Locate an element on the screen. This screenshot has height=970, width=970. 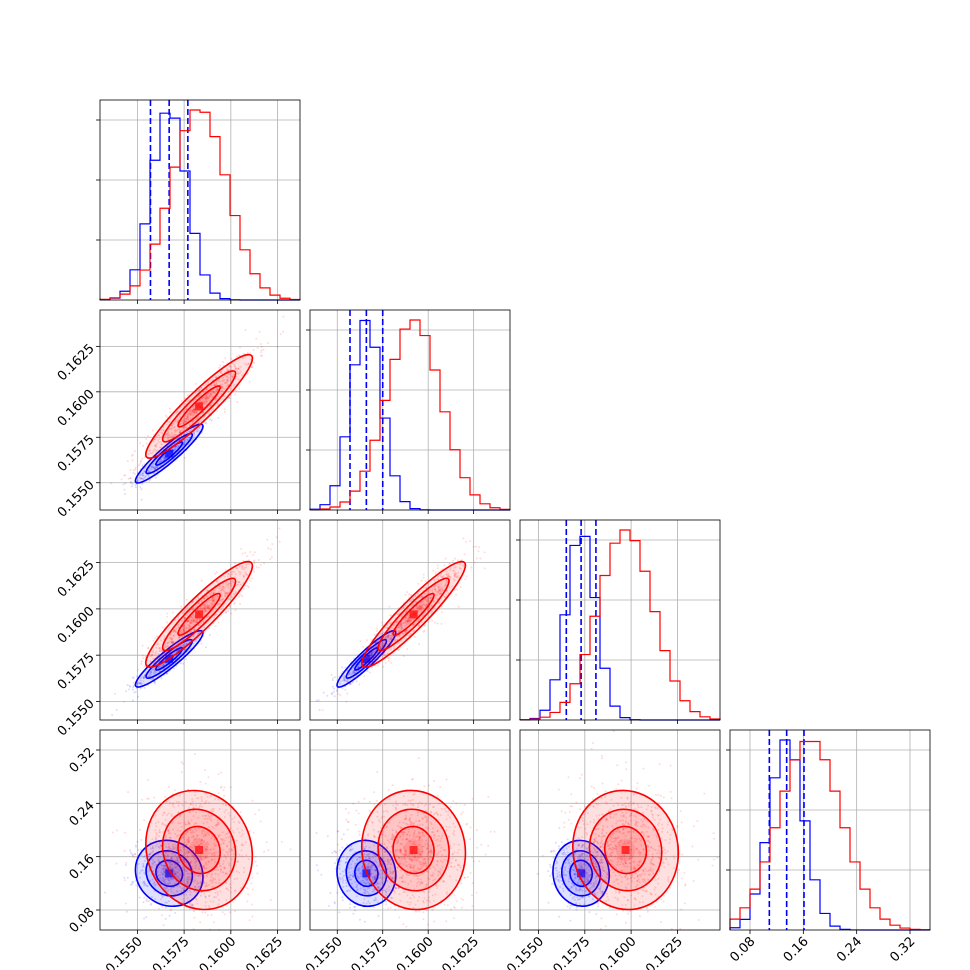
density-peak is located at coordinates (199, 614).